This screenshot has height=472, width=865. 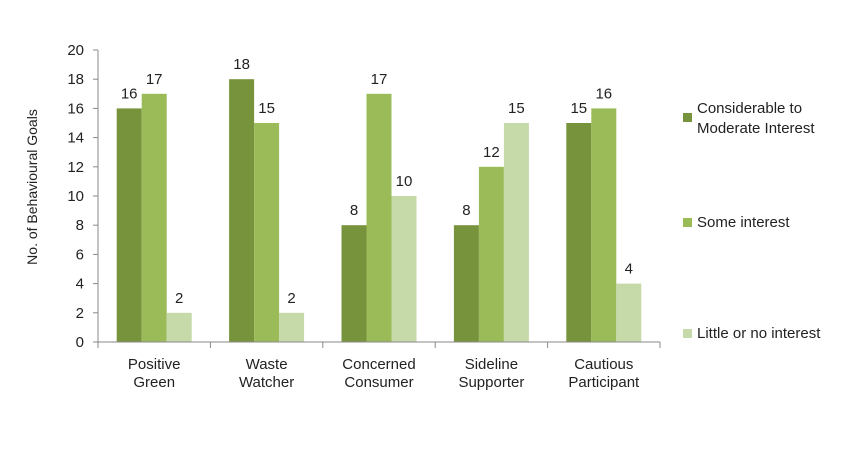 I want to click on y-tick-label: 6, so click(x=80, y=254).